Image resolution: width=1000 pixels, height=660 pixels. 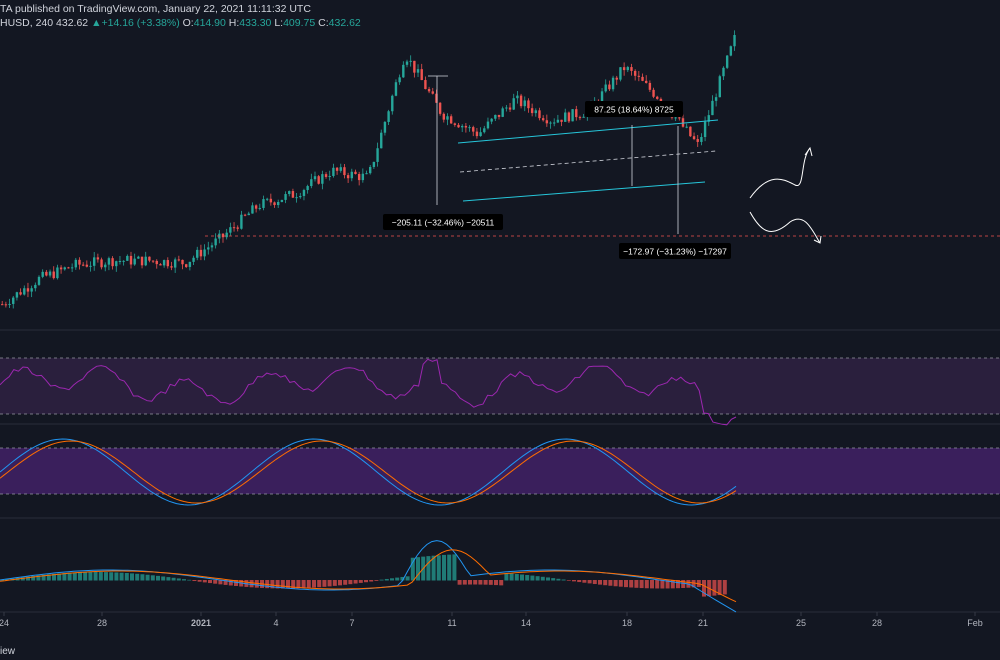 I want to click on x-tick-label: 14, so click(x=526, y=623).